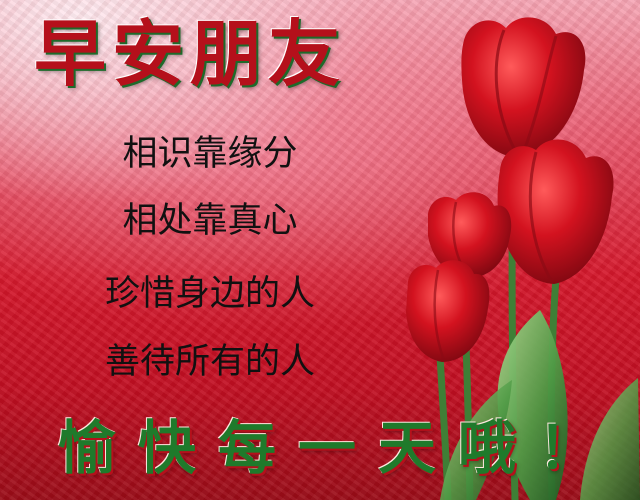 The width and height of the screenshot is (640, 500). What do you see at coordinates (209, 362) in the screenshot?
I see `verse-line-4: 善待所有的人` at bounding box center [209, 362].